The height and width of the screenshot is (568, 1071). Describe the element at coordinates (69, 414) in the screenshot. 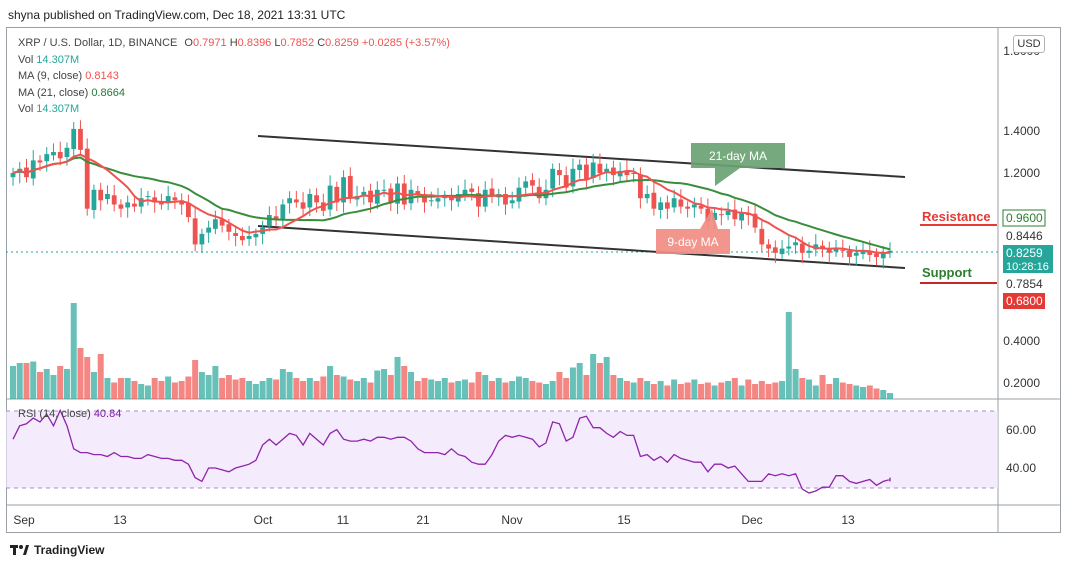

I see `rsi-legend: RSI (14, close) 40.84` at that location.